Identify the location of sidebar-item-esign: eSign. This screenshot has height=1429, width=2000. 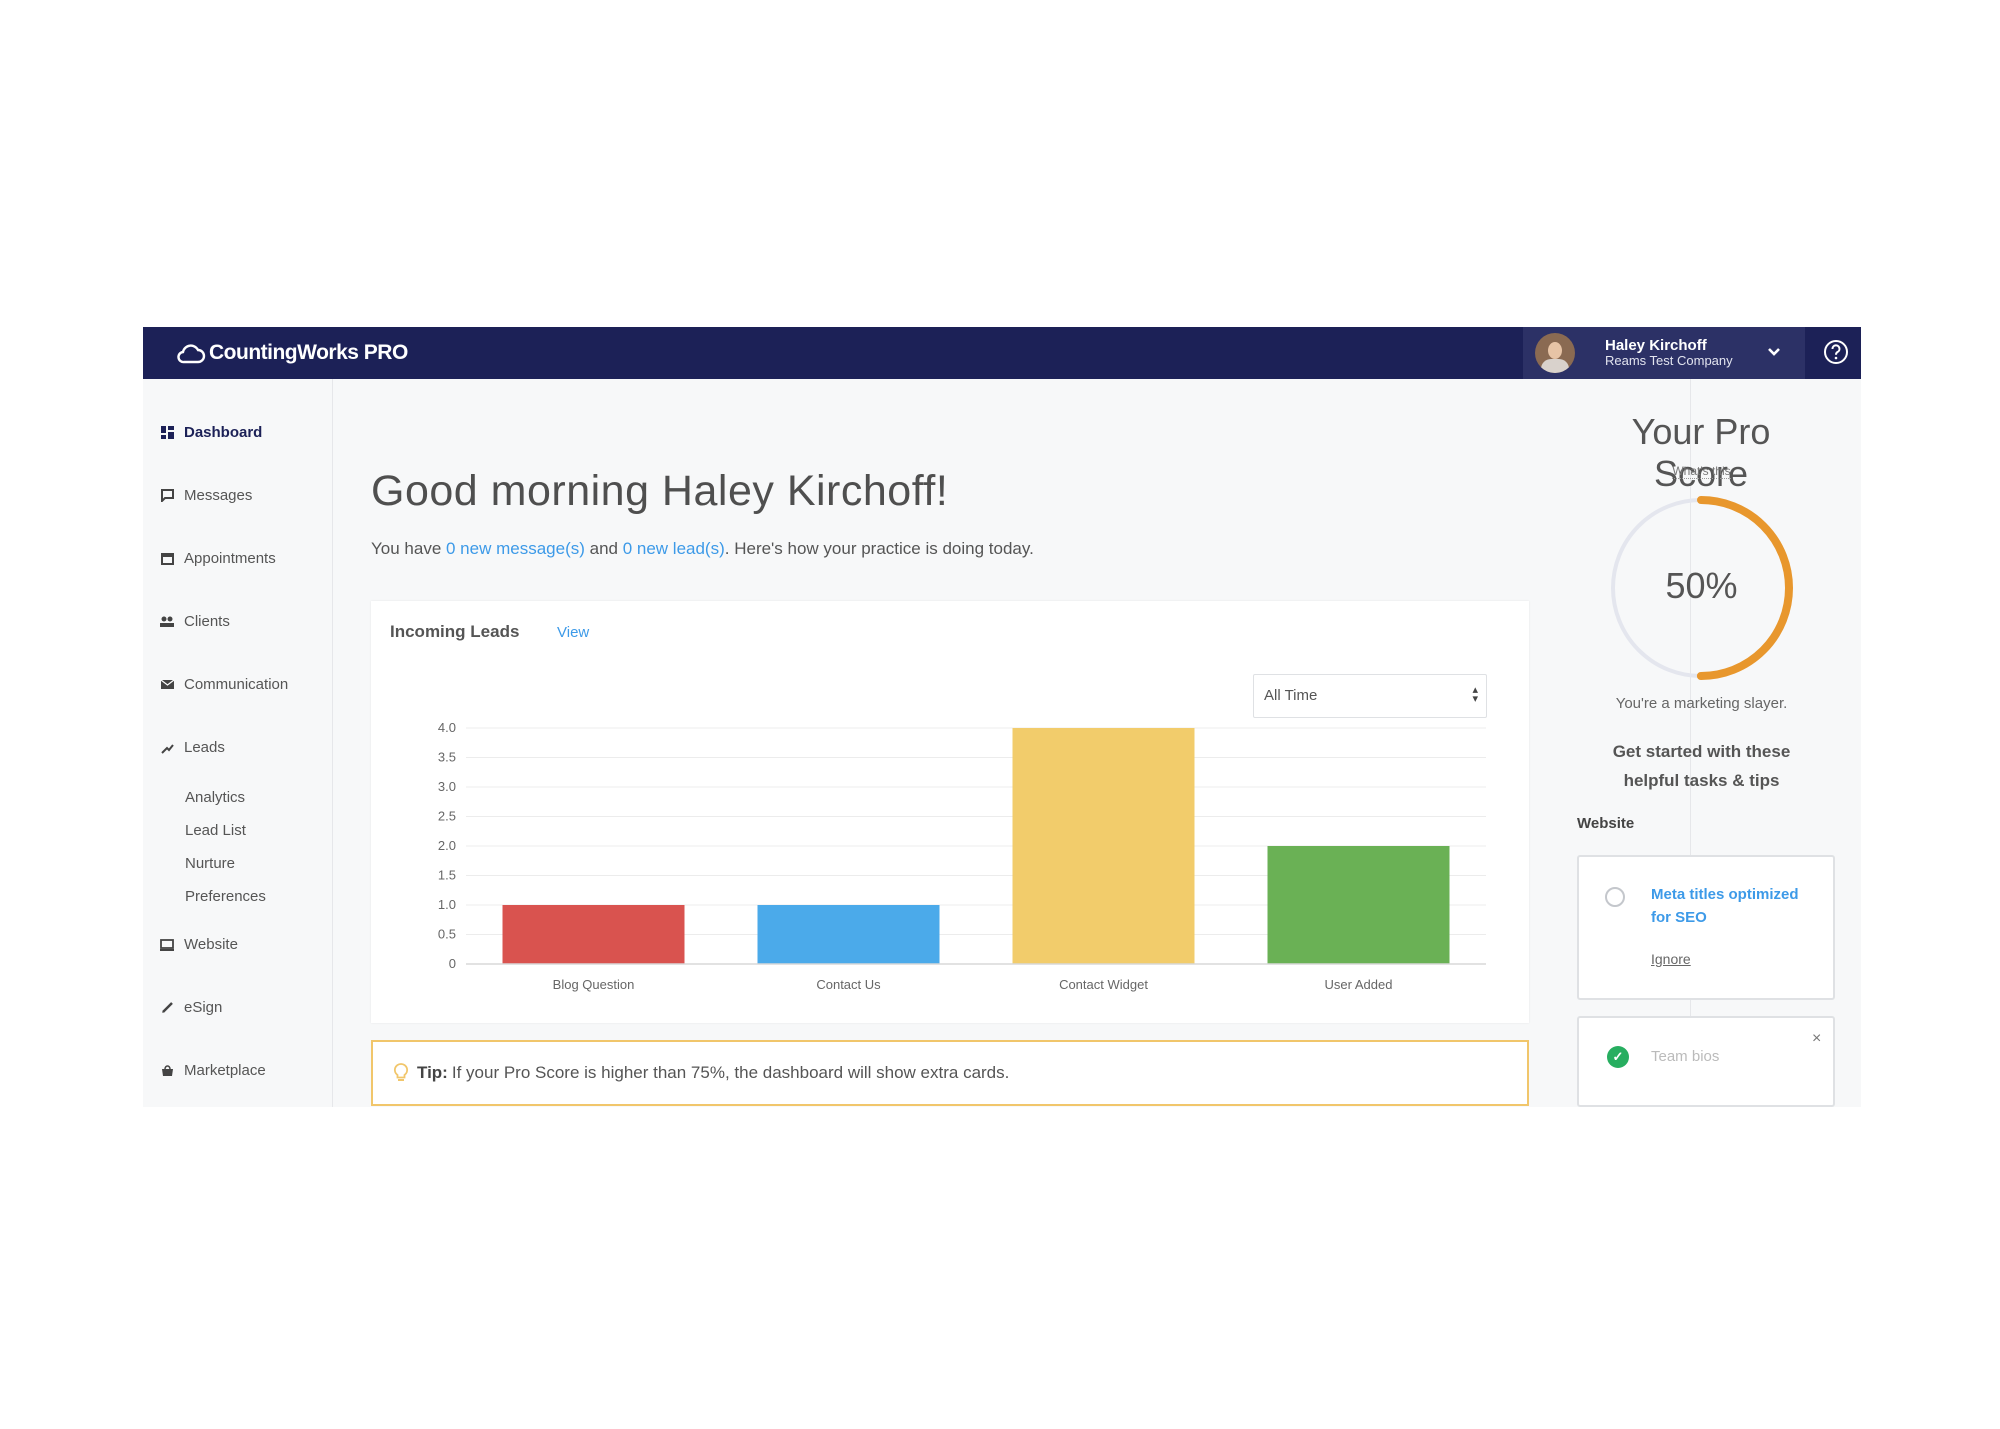
(191, 1007).